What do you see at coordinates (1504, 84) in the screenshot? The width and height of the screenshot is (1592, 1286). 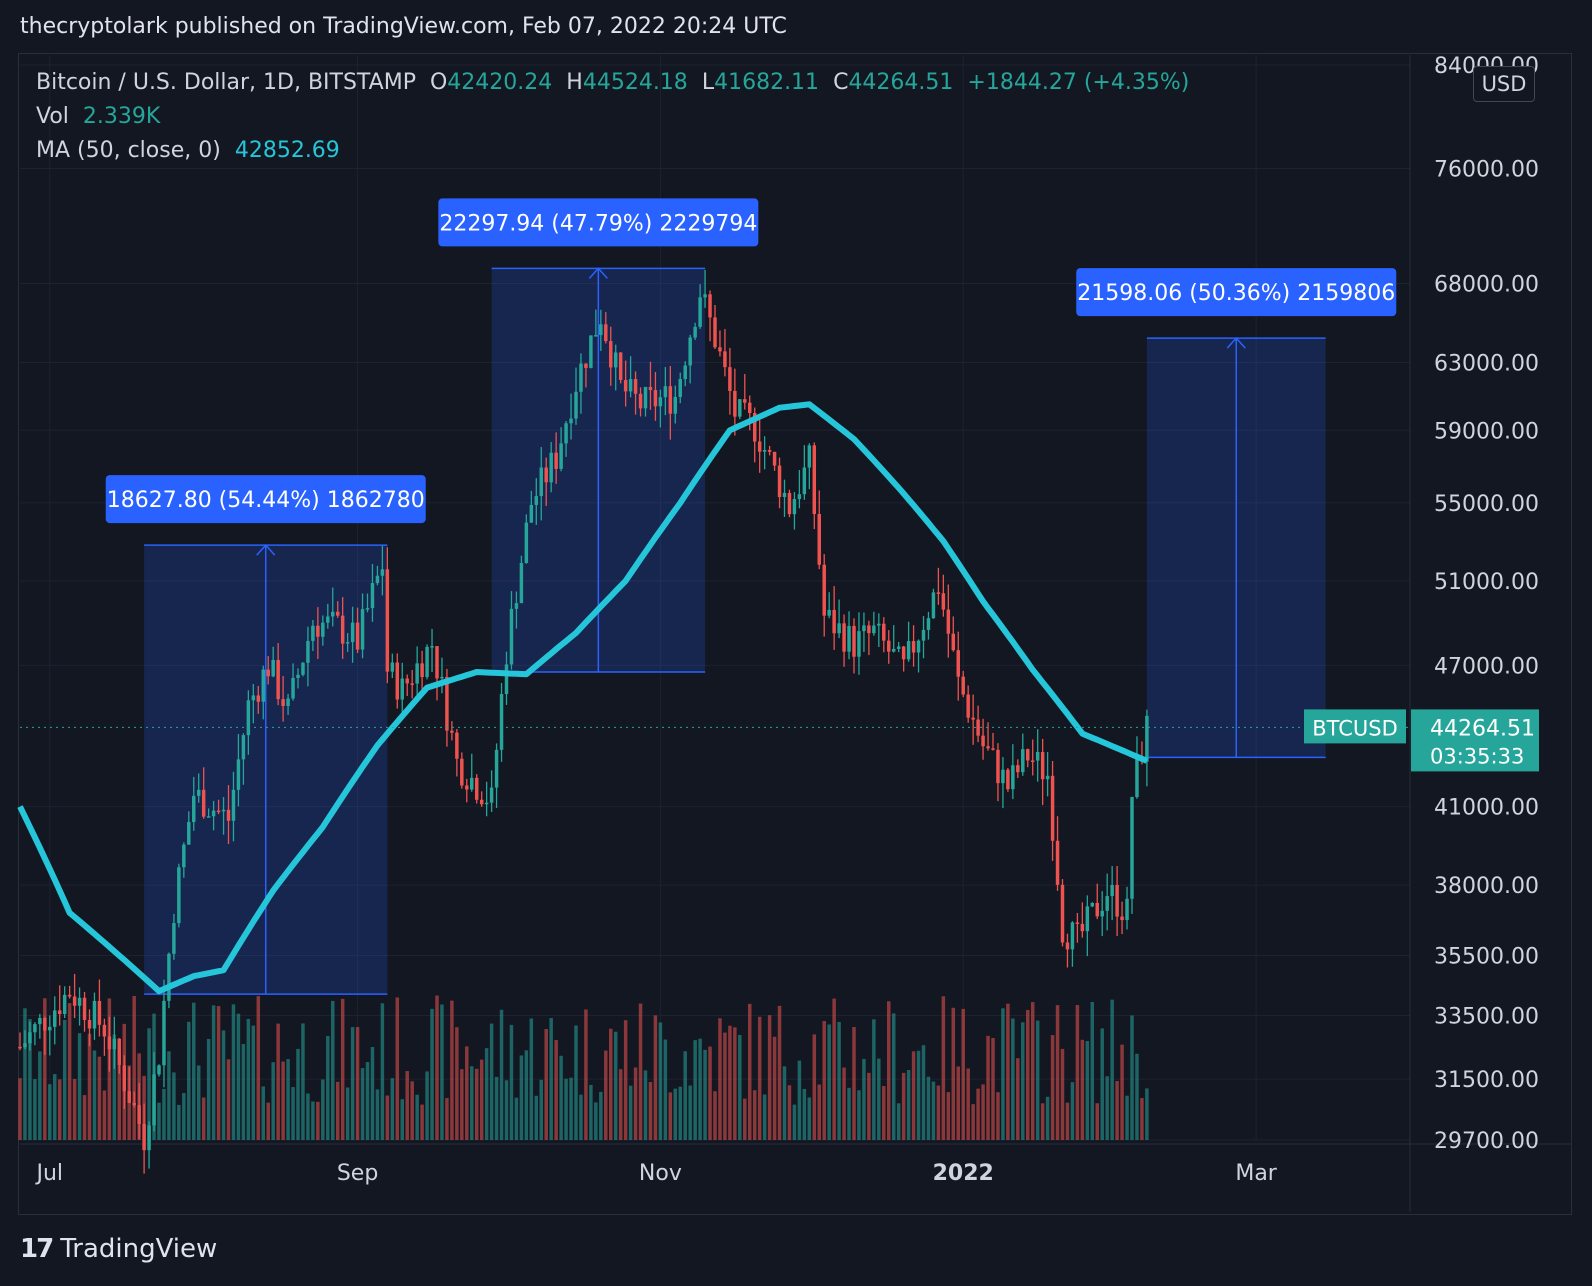 I see `currency-unit-button: USD` at bounding box center [1504, 84].